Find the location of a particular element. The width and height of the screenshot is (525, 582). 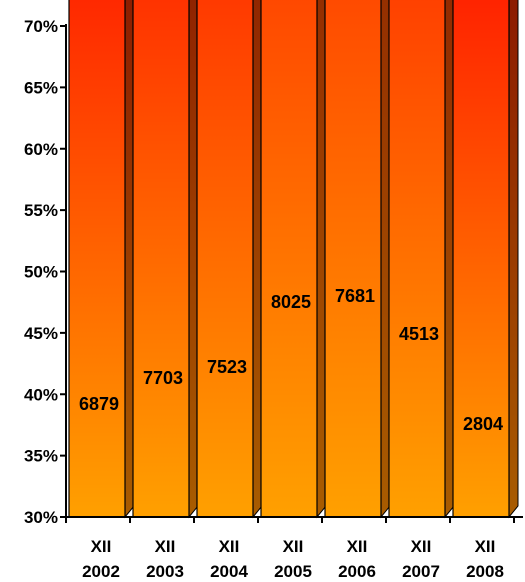

y-tick-label: 50% is located at coordinates (41, 272).